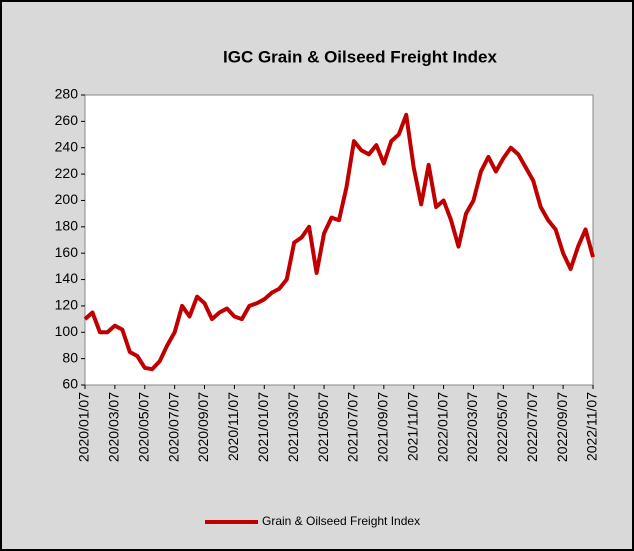 This screenshot has height=551, width=634. I want to click on y-tick-label: 120, so click(67, 305).